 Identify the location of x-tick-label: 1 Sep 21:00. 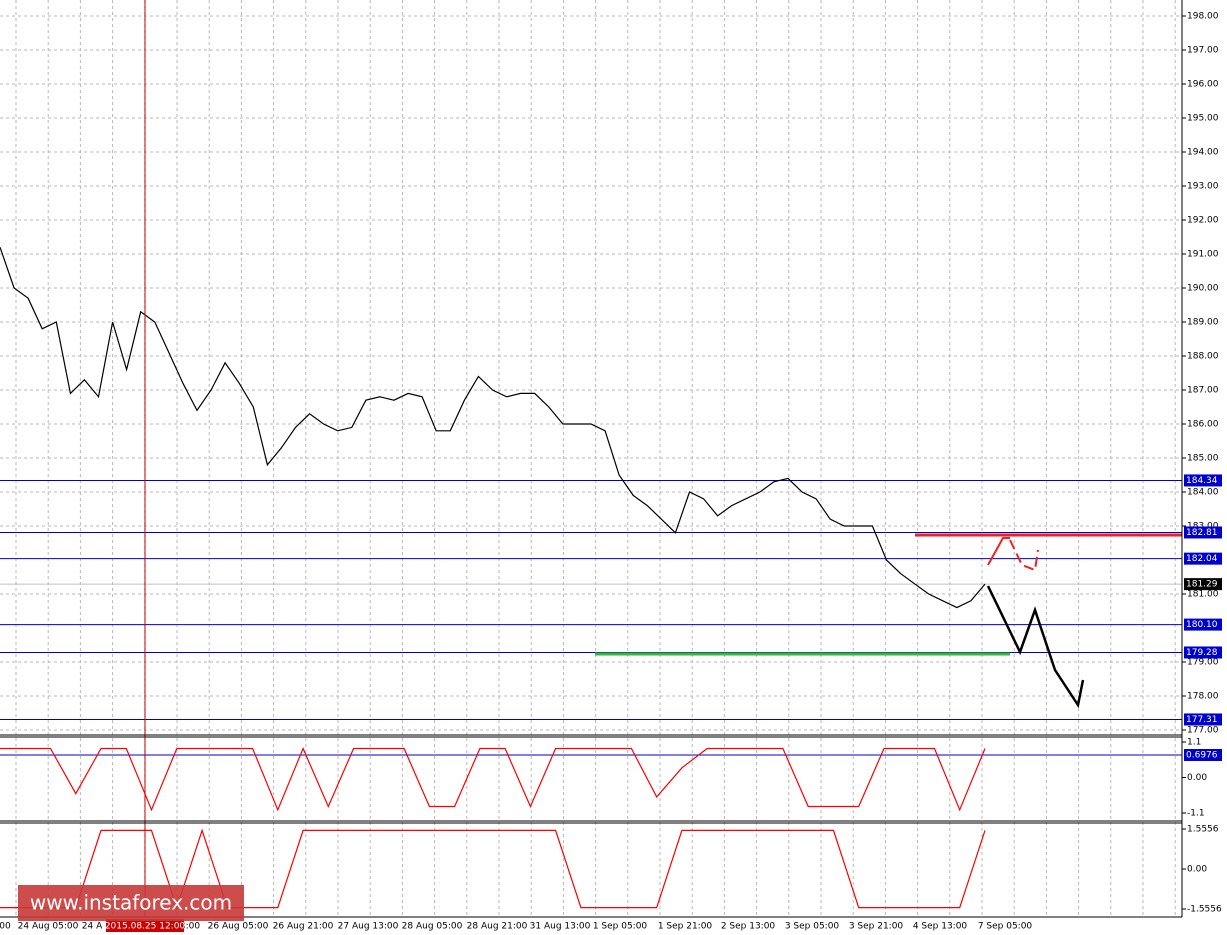
(685, 927).